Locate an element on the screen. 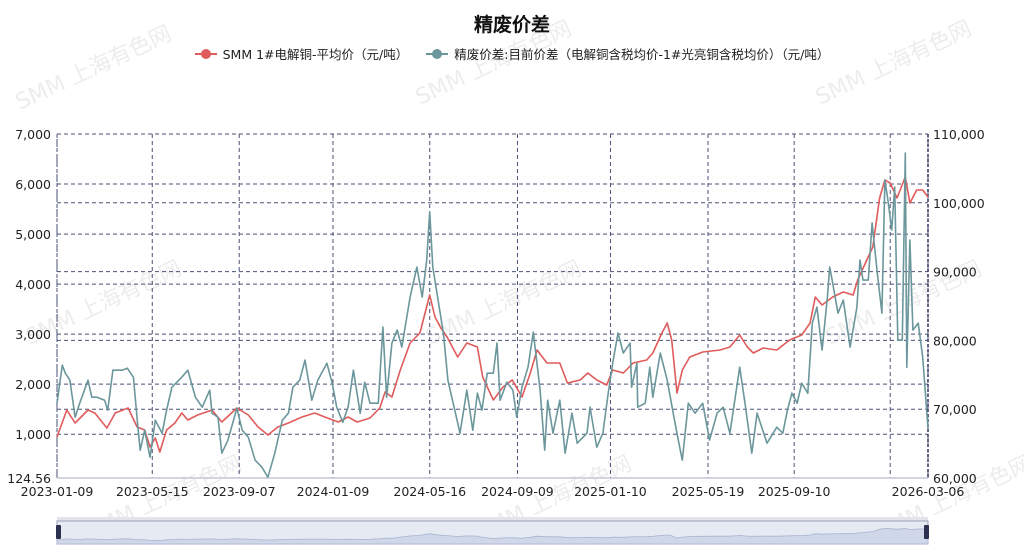 Image resolution: width=1024 pixels, height=554 pixels. y-left-tick-label: 3,000 is located at coordinates (33, 334).